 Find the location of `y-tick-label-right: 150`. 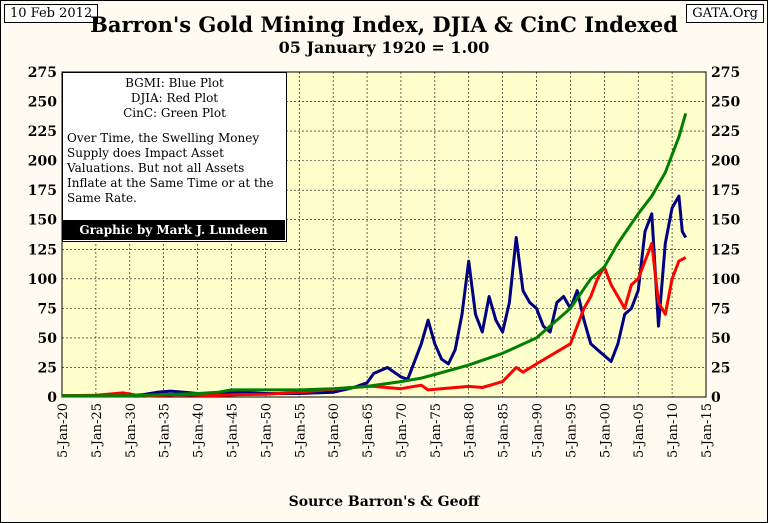

y-tick-label-right: 150 is located at coordinates (725, 221).